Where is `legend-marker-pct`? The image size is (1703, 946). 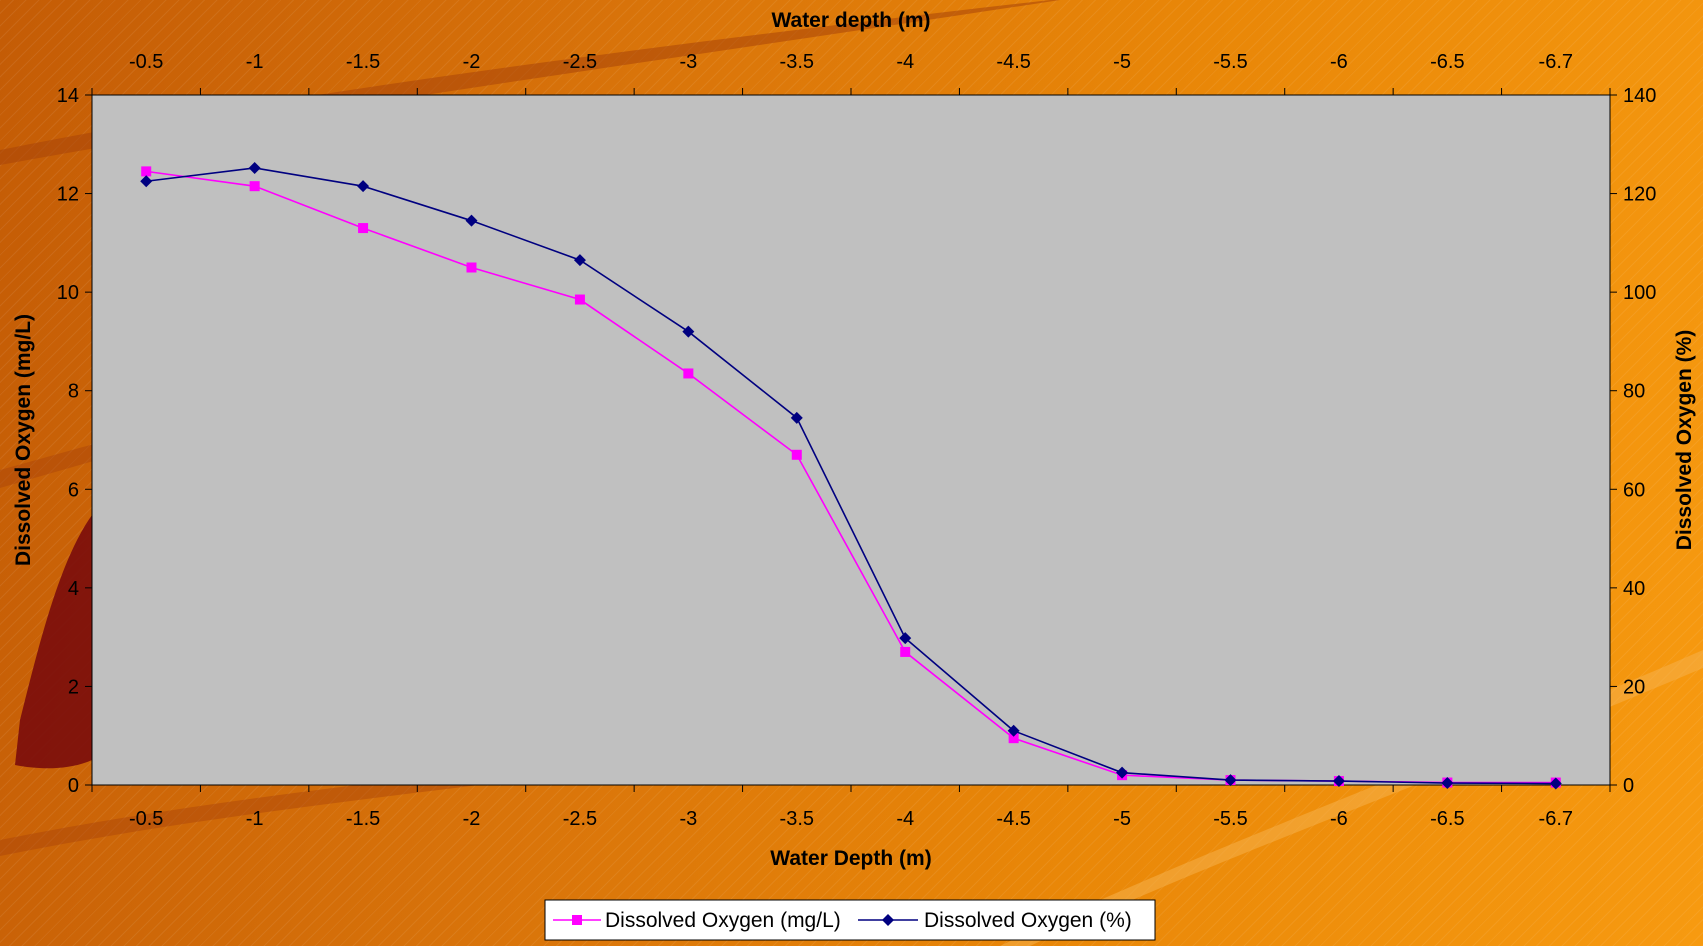 legend-marker-pct is located at coordinates (888, 920).